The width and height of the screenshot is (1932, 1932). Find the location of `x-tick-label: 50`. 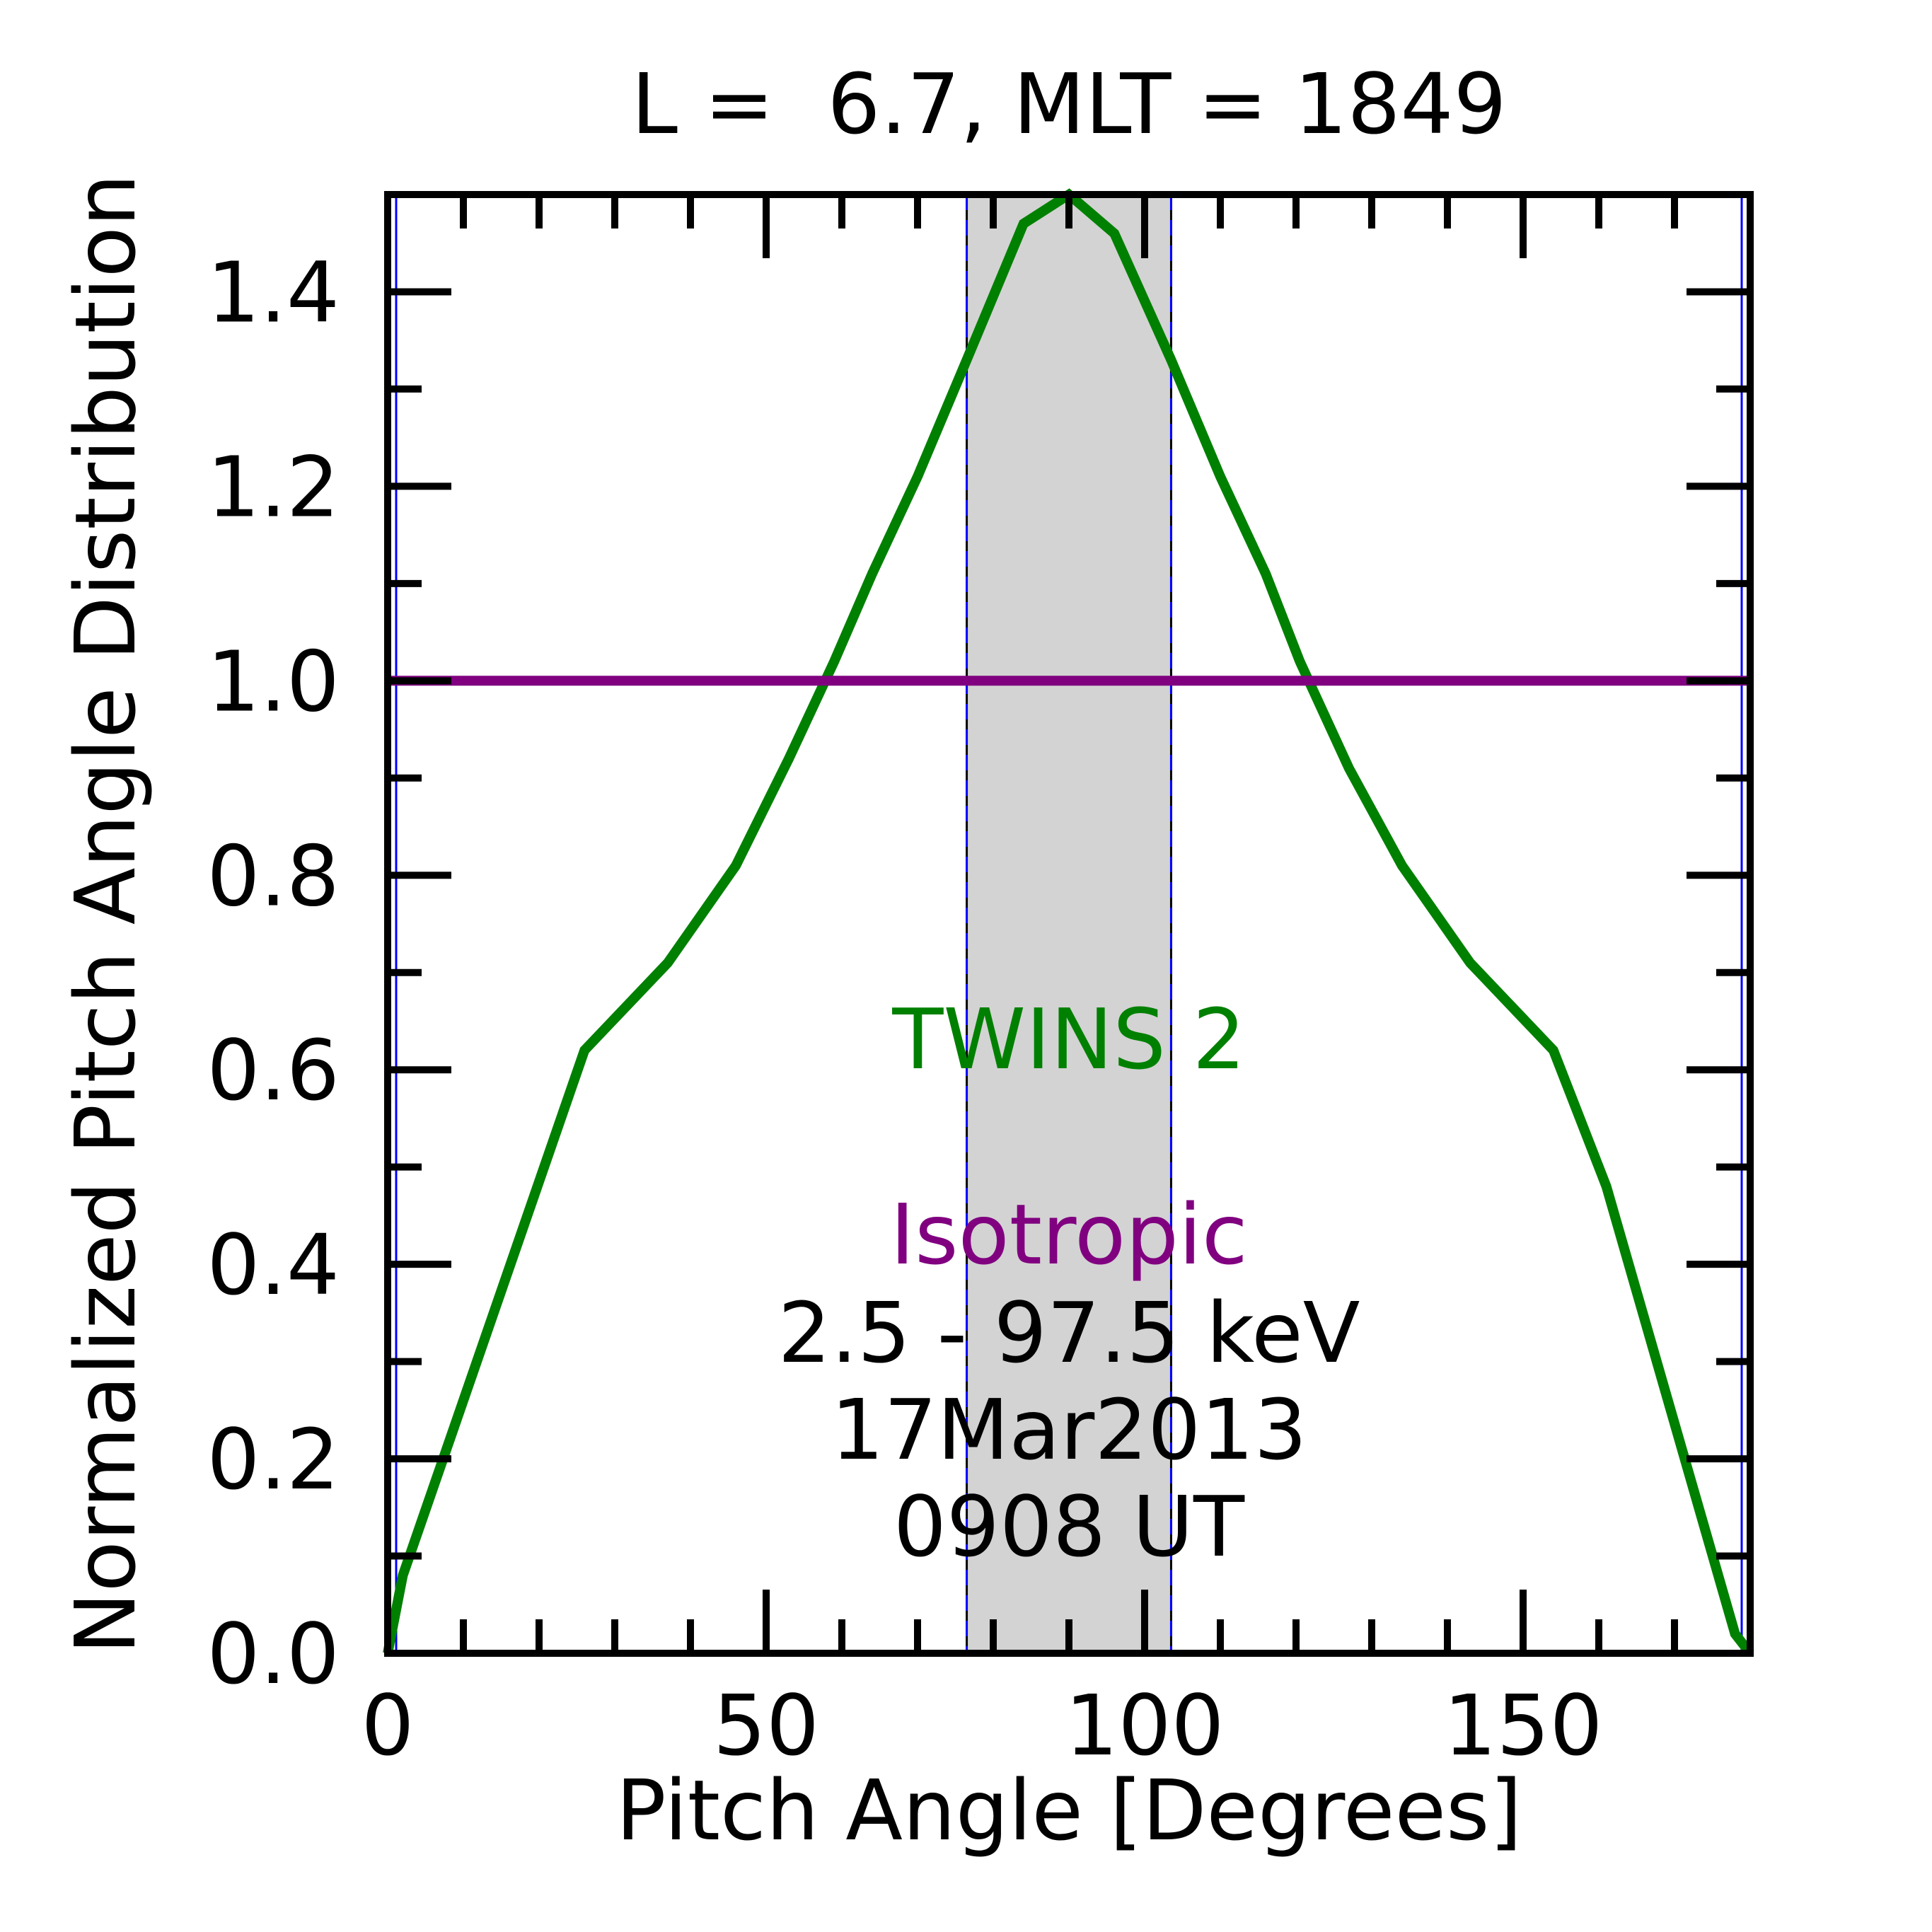

x-tick-label: 50 is located at coordinates (766, 1725).